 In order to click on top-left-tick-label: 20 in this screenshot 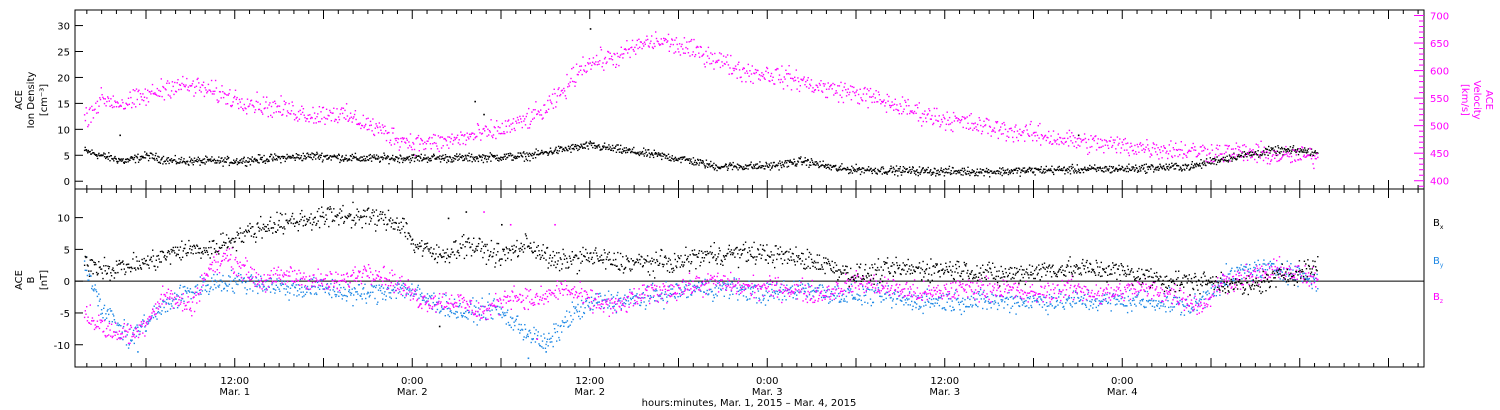, I will do `click(63, 78)`.